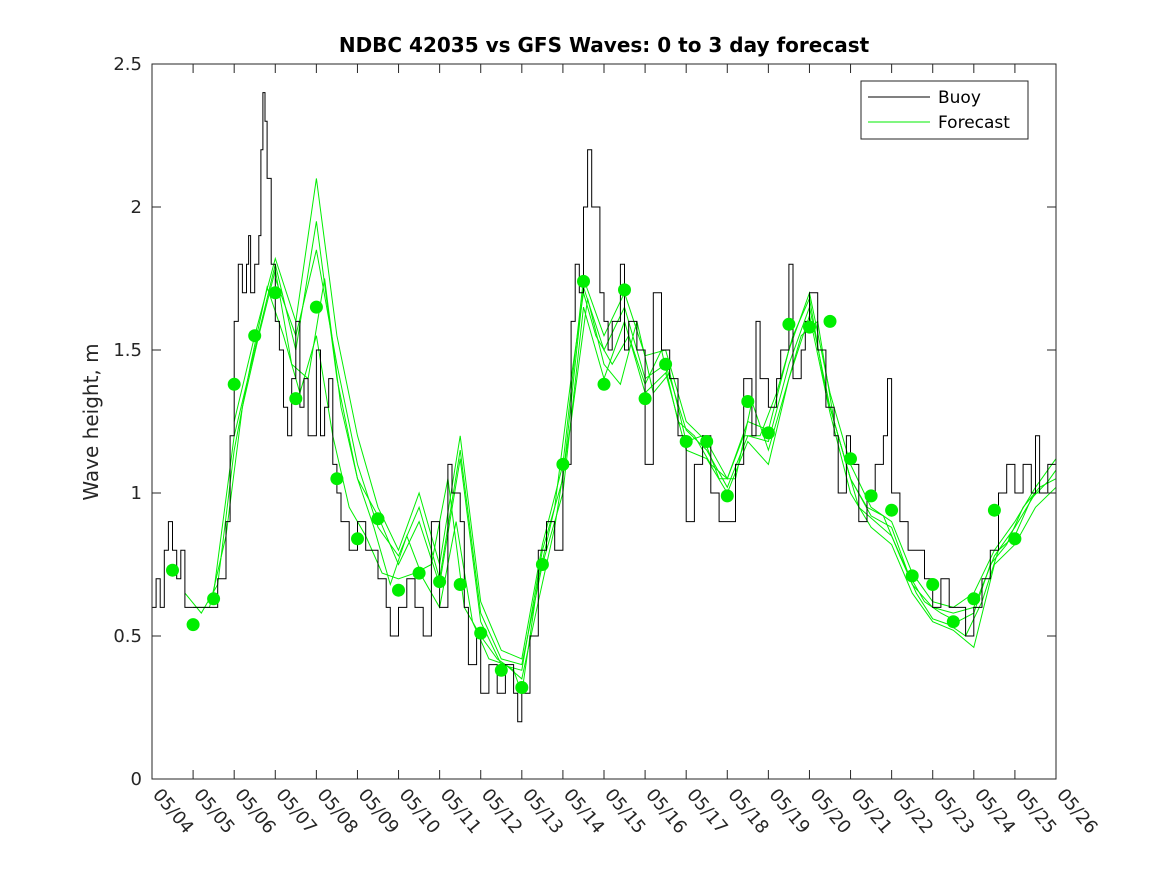 This screenshot has width=1167, height=875. I want to click on y-tick-label: 0, so click(136, 779).